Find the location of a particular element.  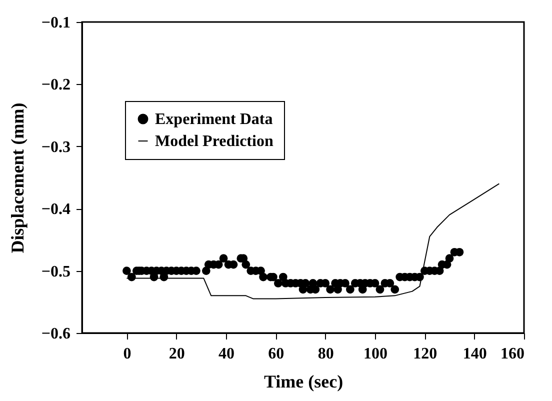

y-tick-label: −0.5 is located at coordinates (55, 271).